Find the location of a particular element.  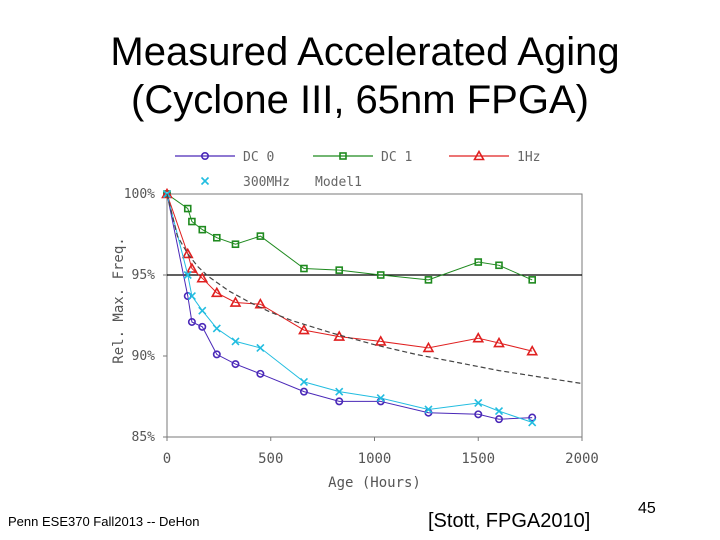

x-tick-label: 1000 is located at coordinates (375, 459).